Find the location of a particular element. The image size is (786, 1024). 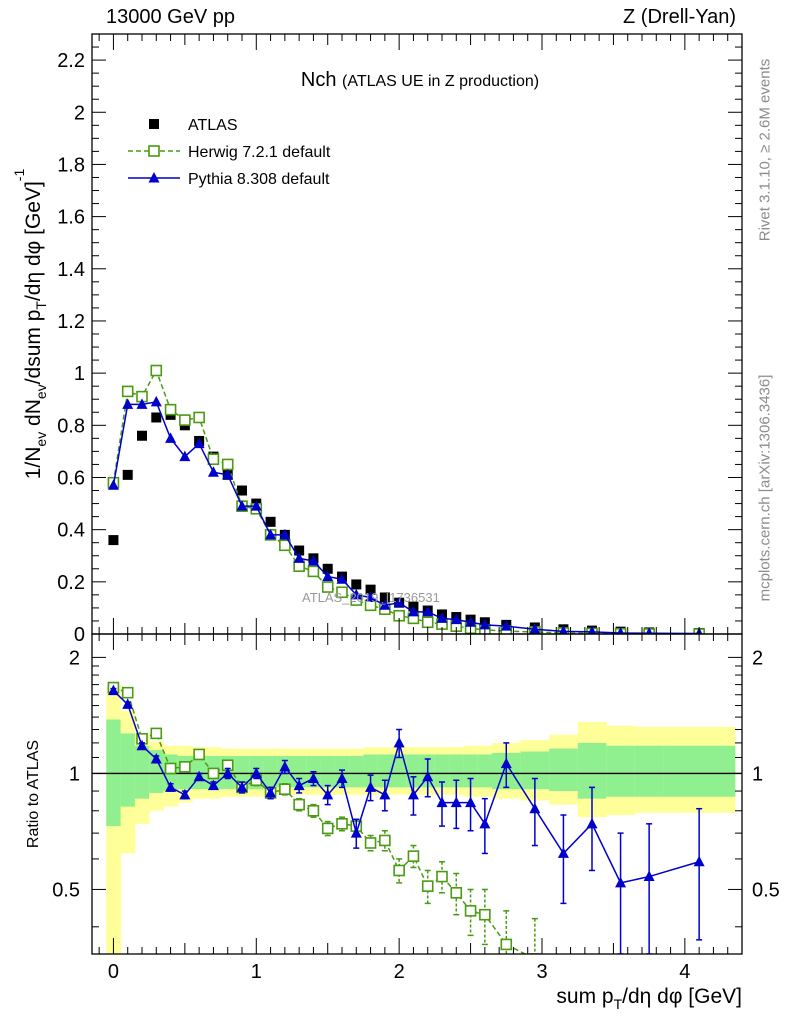

ratio-xlabel: sum pT/dη dφ [GeV] is located at coordinates (649, 998).